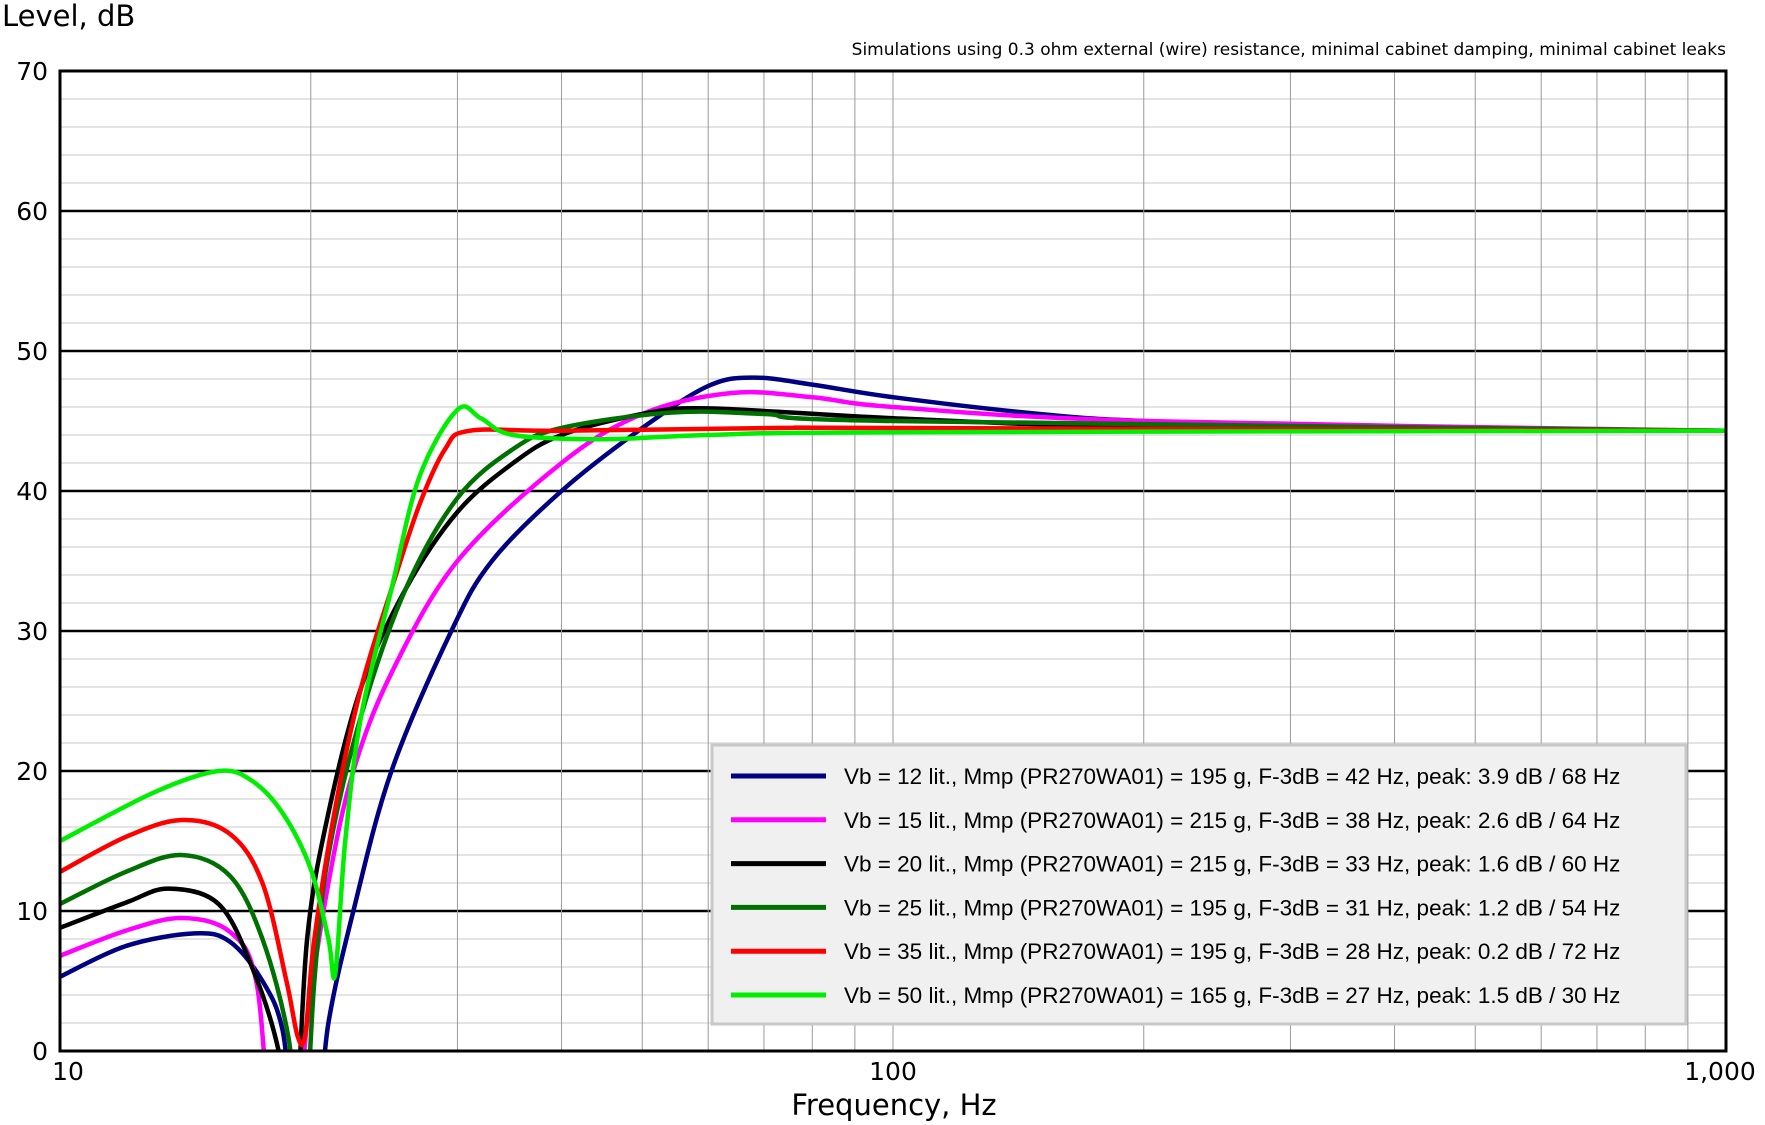  Describe the element at coordinates (32, 351) in the screenshot. I see `y-tick-label: 50` at that location.